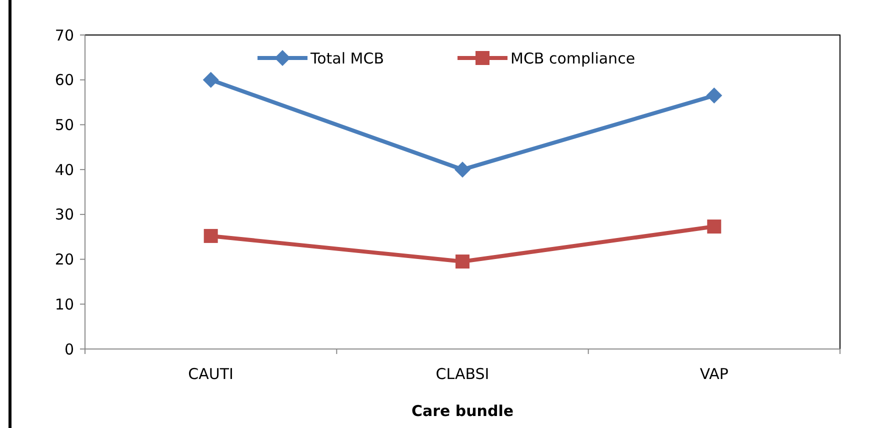 This screenshot has width=882, height=428. Describe the element at coordinates (347, 58) in the screenshot. I see `legend-label: Total MCB` at that location.